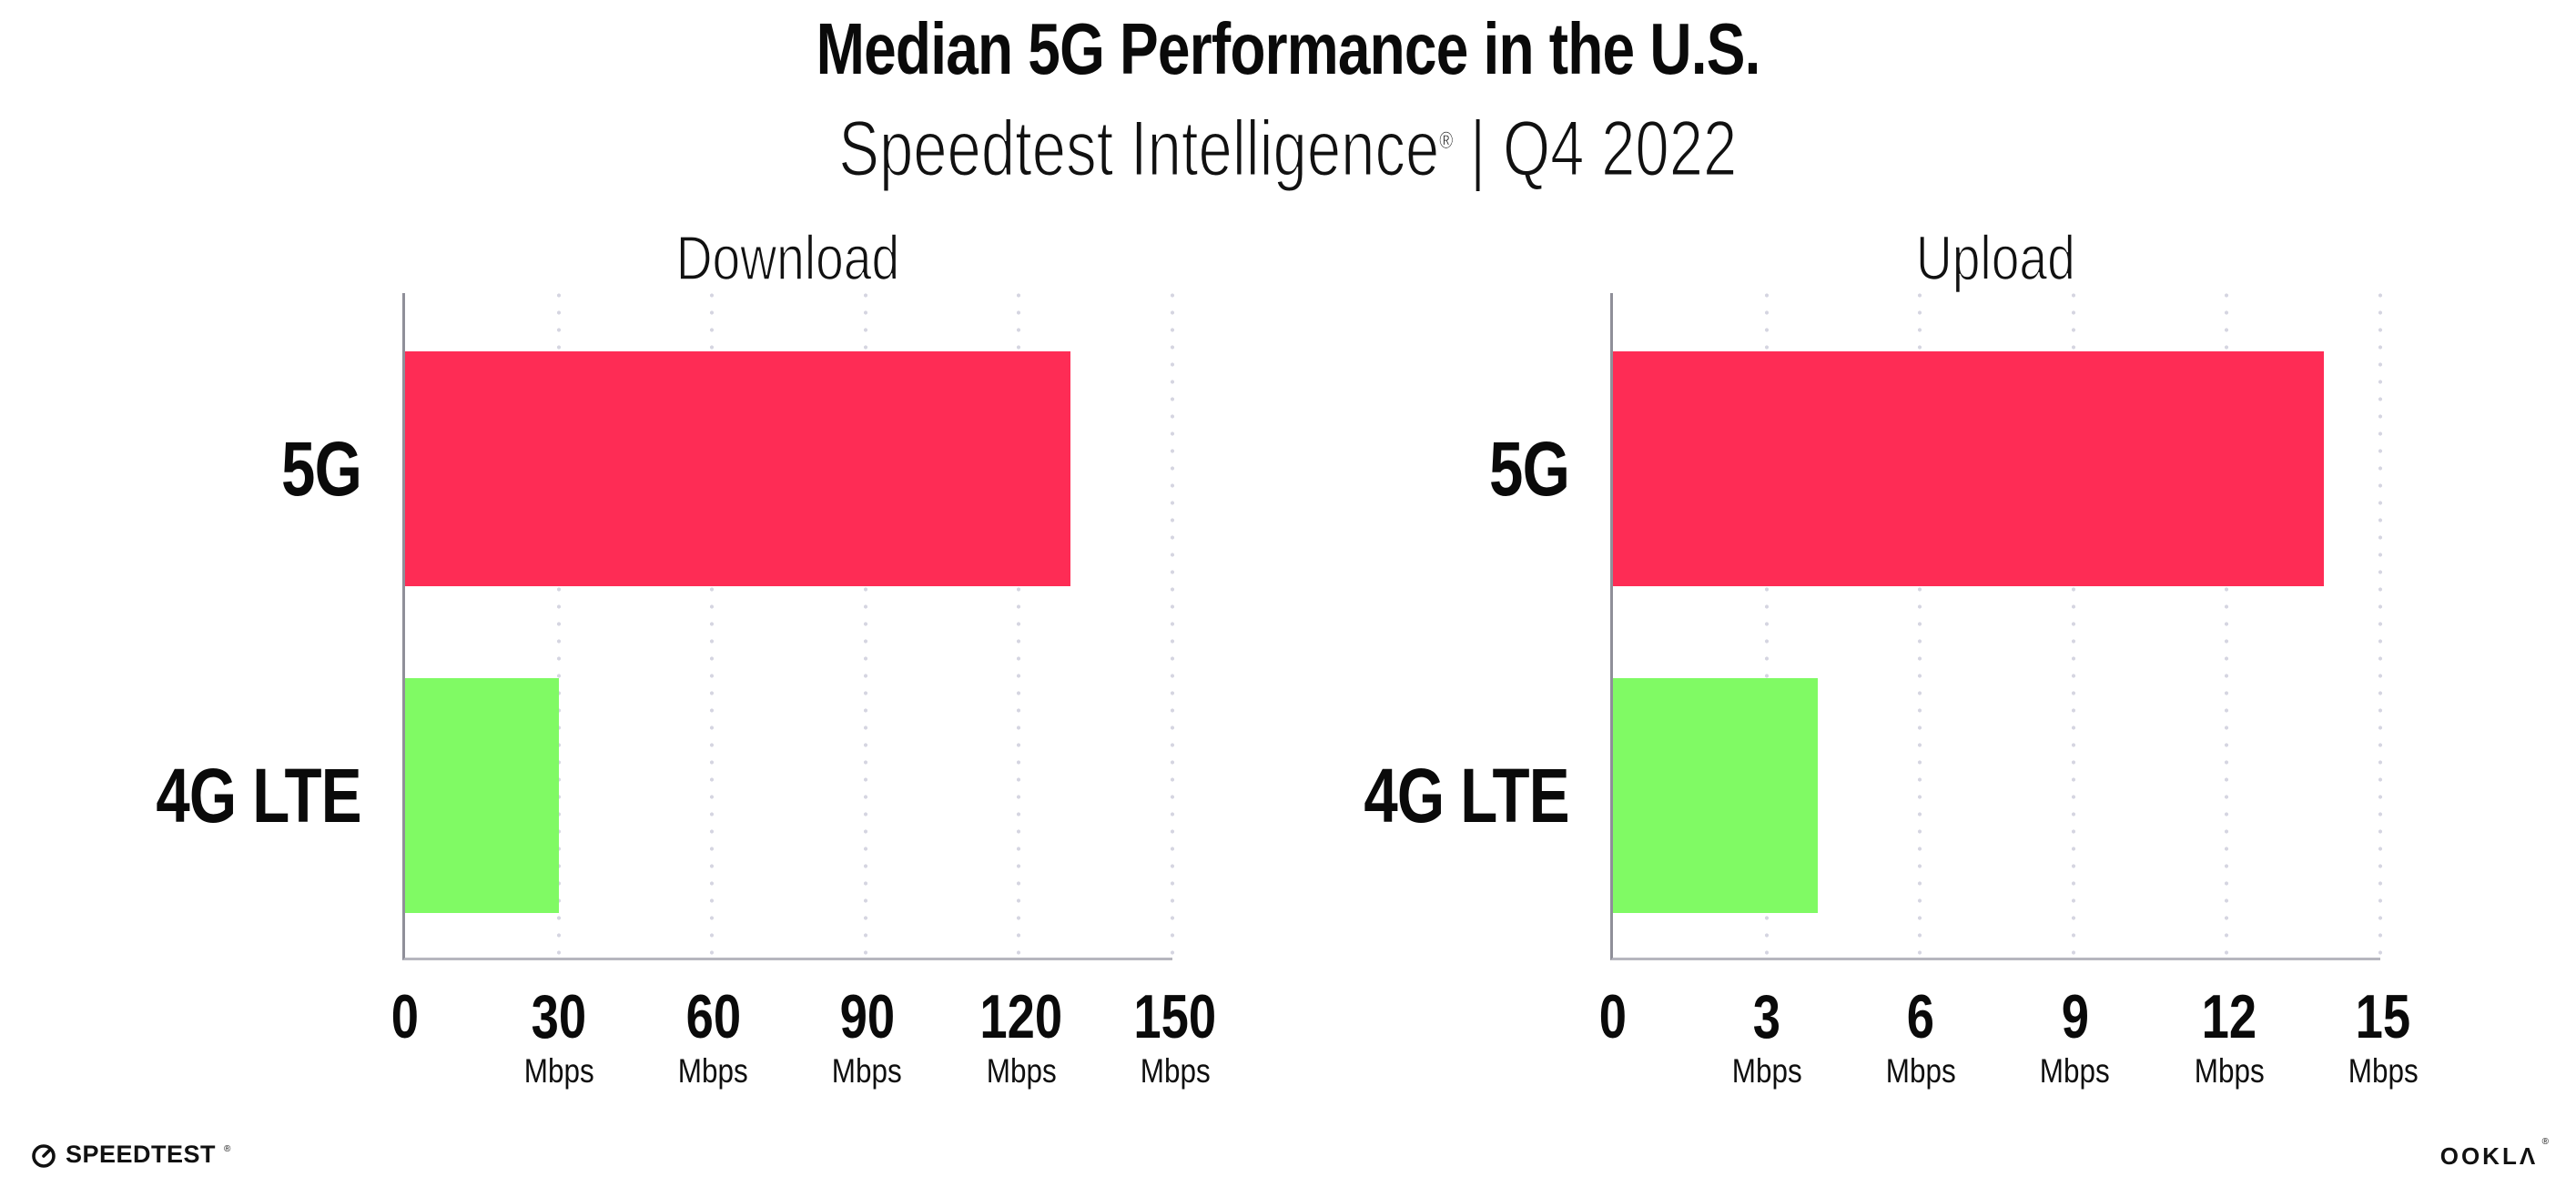  I want to click on x-tick: 3 Mbps, so click(1766, 1036).